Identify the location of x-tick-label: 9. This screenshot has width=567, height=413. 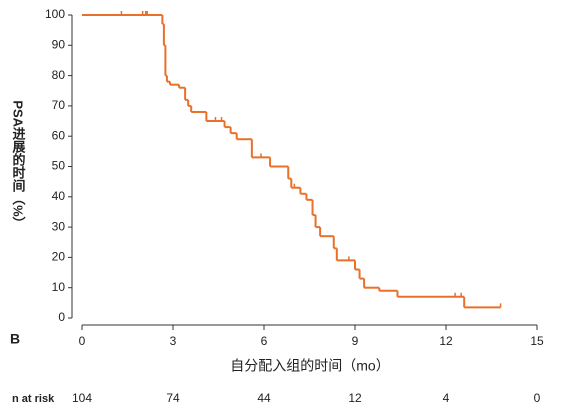
(355, 341).